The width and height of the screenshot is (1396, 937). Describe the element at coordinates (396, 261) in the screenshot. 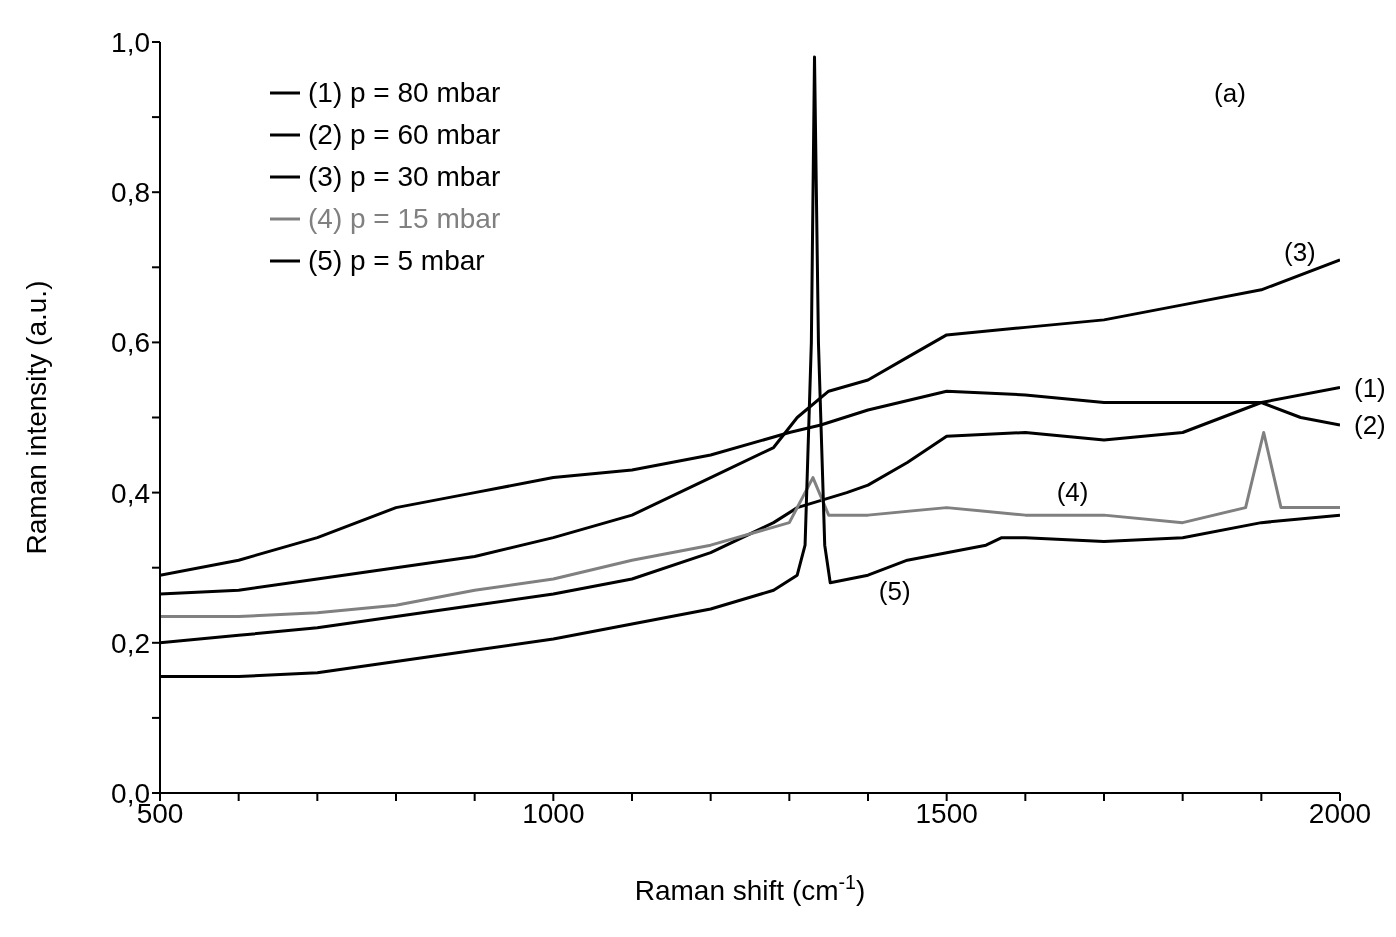

I see `legend-label: (5) p = 5 mbar` at that location.